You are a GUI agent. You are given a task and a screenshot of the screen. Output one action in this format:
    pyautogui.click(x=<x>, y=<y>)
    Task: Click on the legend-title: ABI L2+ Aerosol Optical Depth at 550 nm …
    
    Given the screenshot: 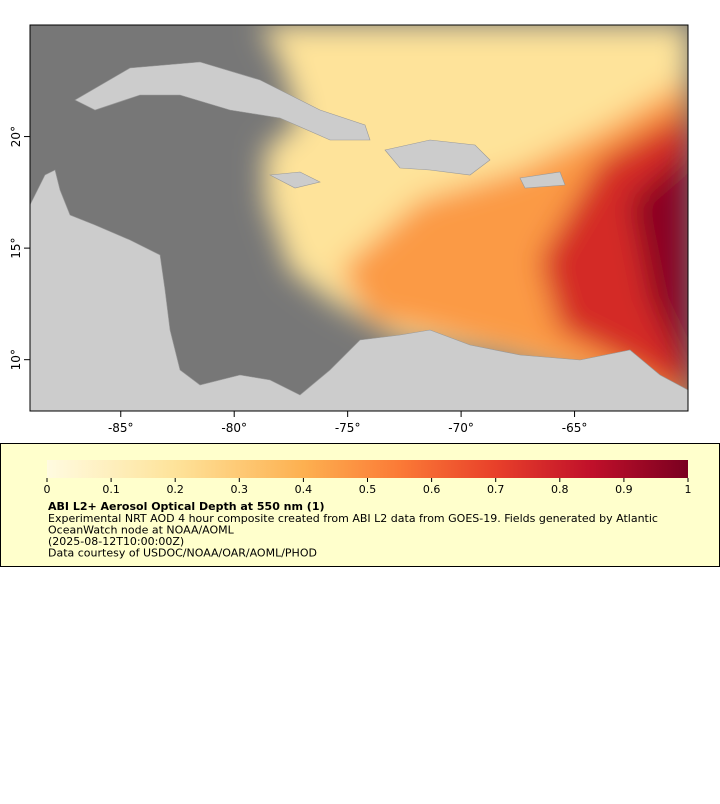 What is the action you would take?
    pyautogui.click(x=186, y=506)
    